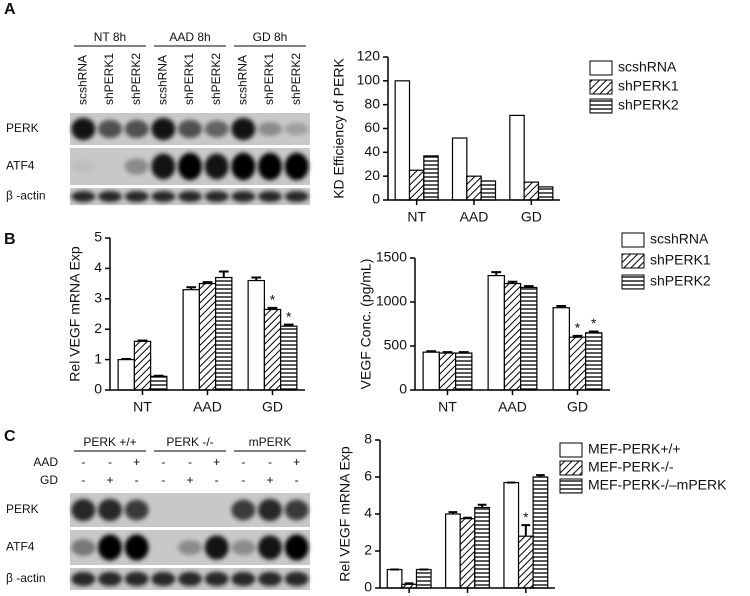 Image resolution: width=750 pixels, height=596 pixels. Describe the element at coordinates (270, 442) in the screenshot. I see `group-label: mPERK` at that location.